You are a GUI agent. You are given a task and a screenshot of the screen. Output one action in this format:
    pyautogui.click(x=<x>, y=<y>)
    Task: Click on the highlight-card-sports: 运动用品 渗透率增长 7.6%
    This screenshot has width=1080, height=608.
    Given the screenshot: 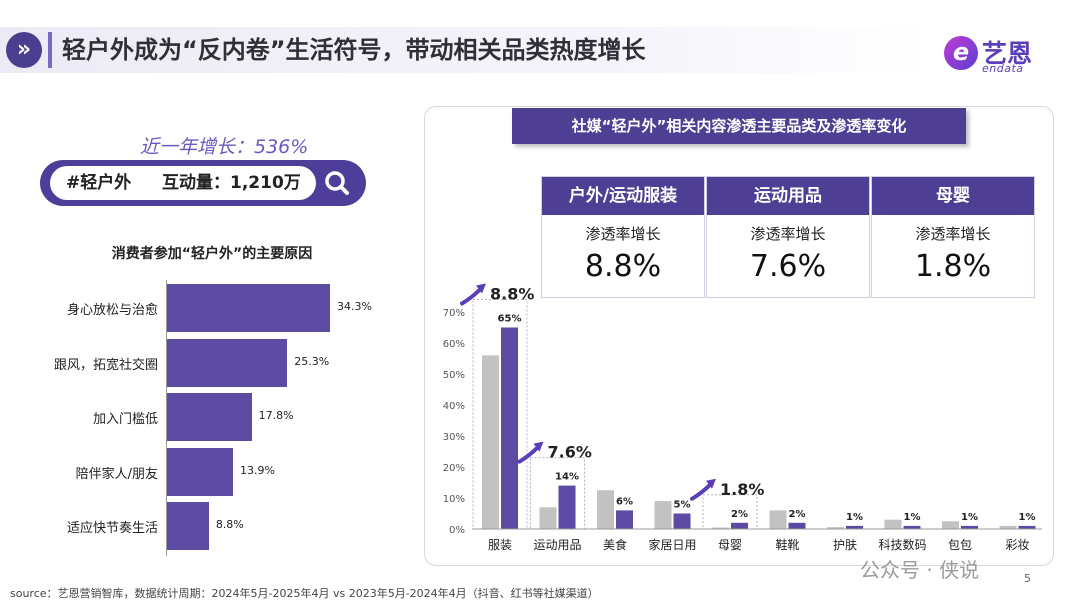 What is the action you would take?
    pyautogui.click(x=788, y=237)
    